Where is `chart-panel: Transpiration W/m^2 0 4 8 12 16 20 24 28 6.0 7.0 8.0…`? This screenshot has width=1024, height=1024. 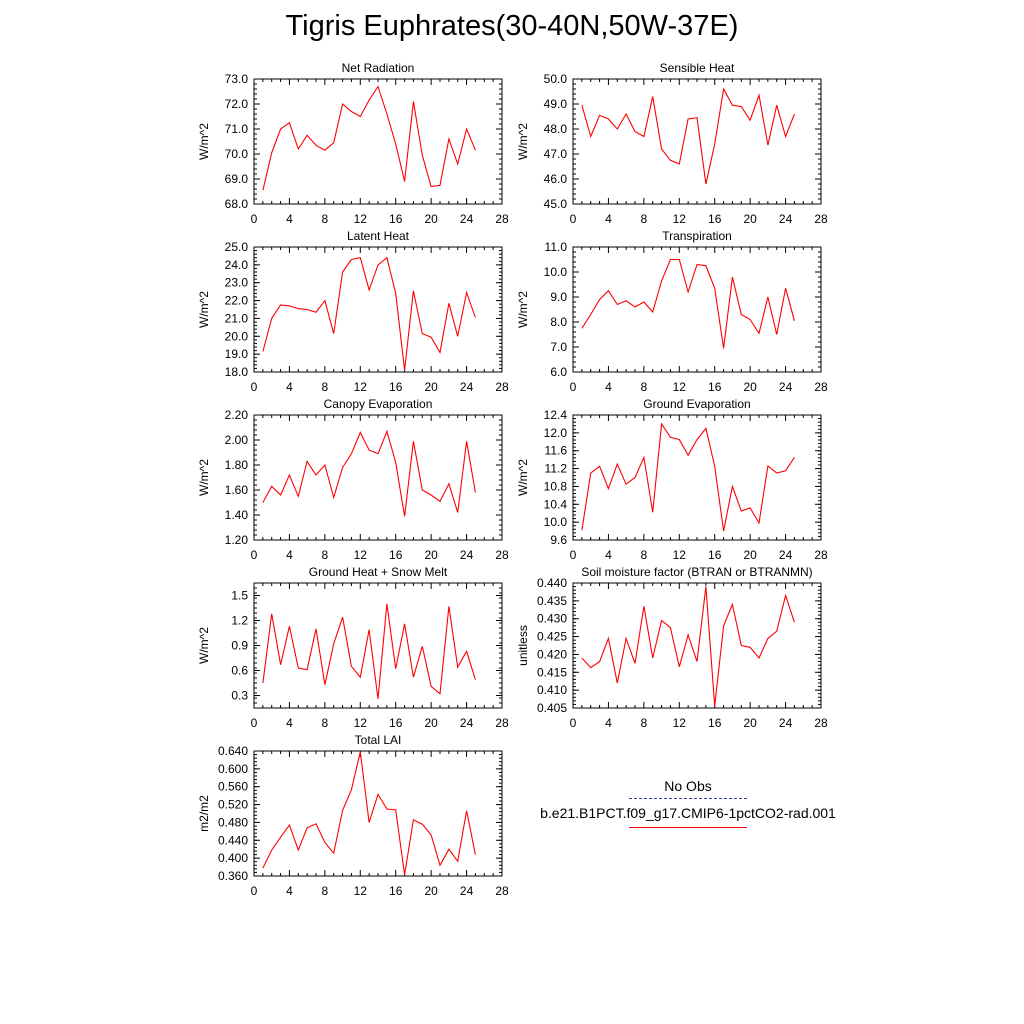
chart-panel: Transpiration W/m^2 0 4 8 12 16 20 24 28 6.0 7.0 8.0… is located at coordinates (672, 311).